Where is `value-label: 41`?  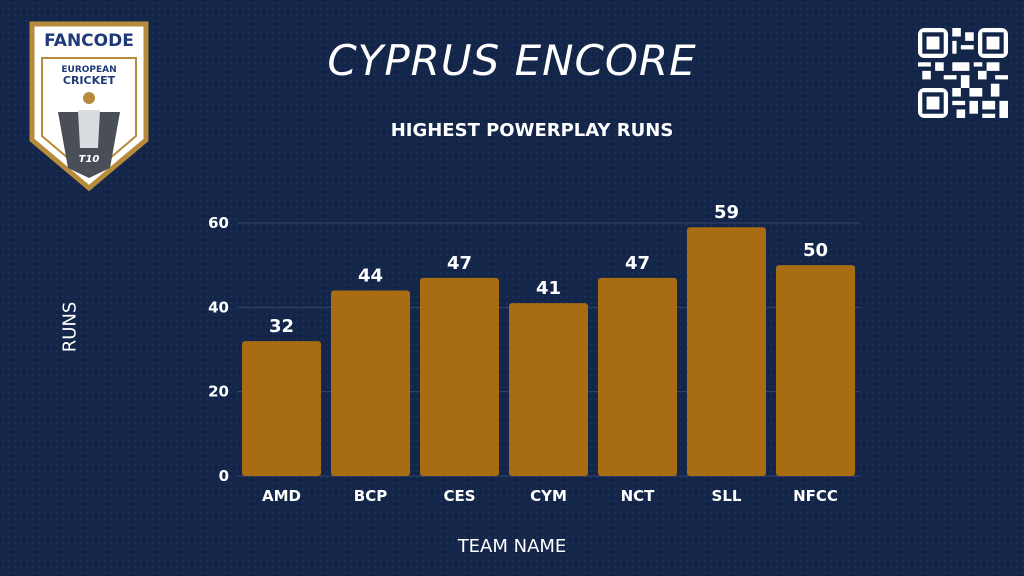 value-label: 41 is located at coordinates (548, 288).